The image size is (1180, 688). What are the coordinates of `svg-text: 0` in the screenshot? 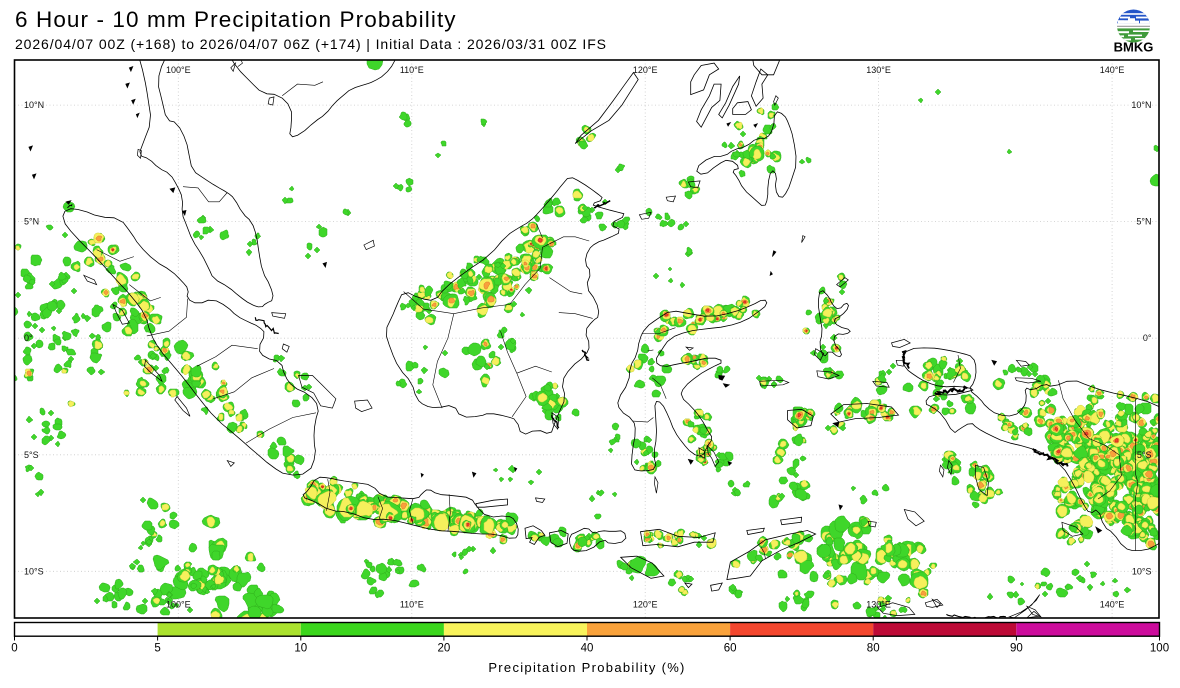 It's located at (14, 649).